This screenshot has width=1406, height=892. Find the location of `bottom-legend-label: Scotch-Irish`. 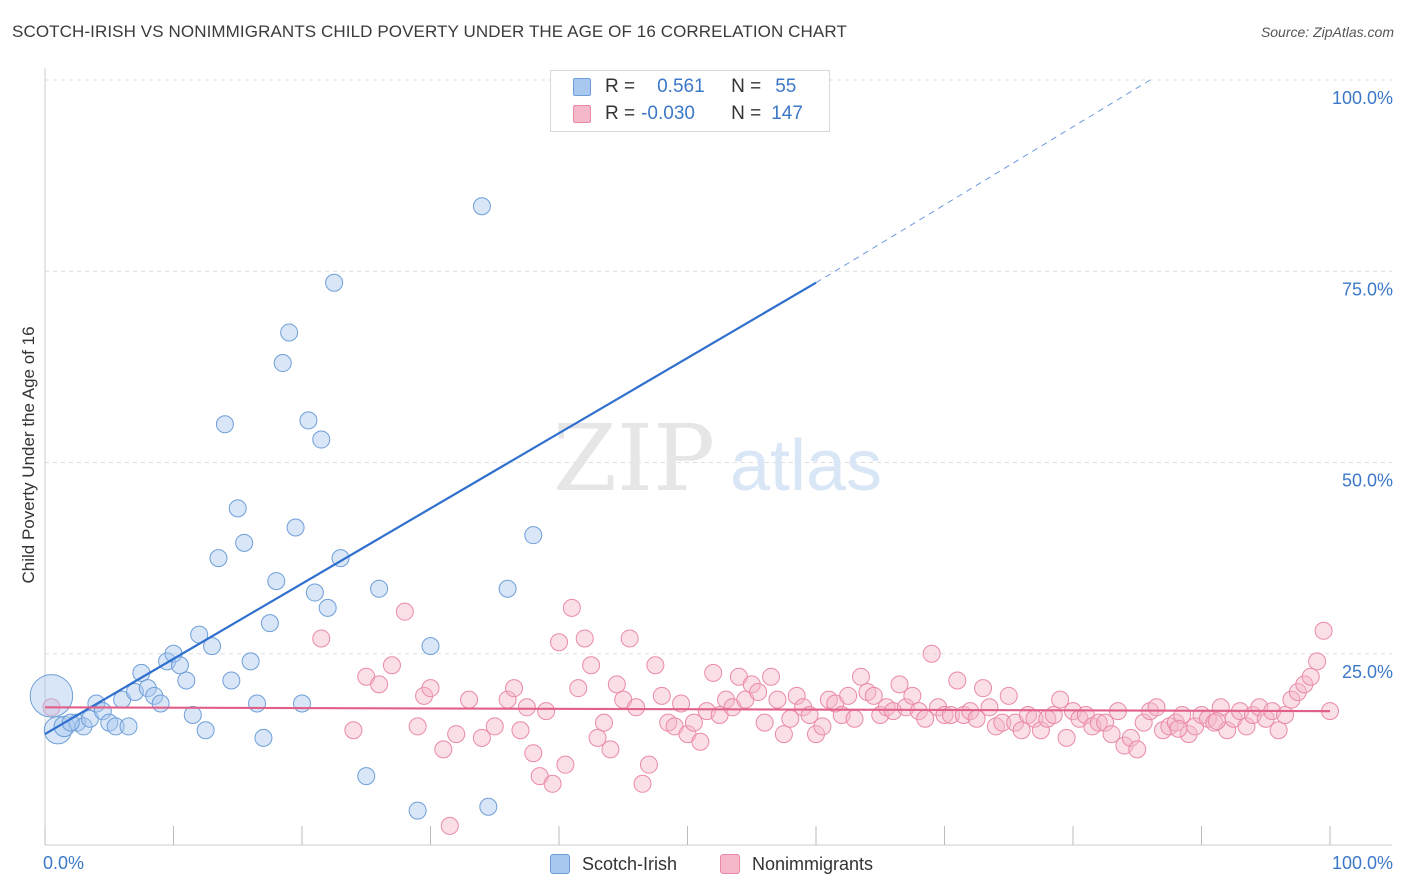

bottom-legend-label: Scotch-Irish is located at coordinates (630, 863).